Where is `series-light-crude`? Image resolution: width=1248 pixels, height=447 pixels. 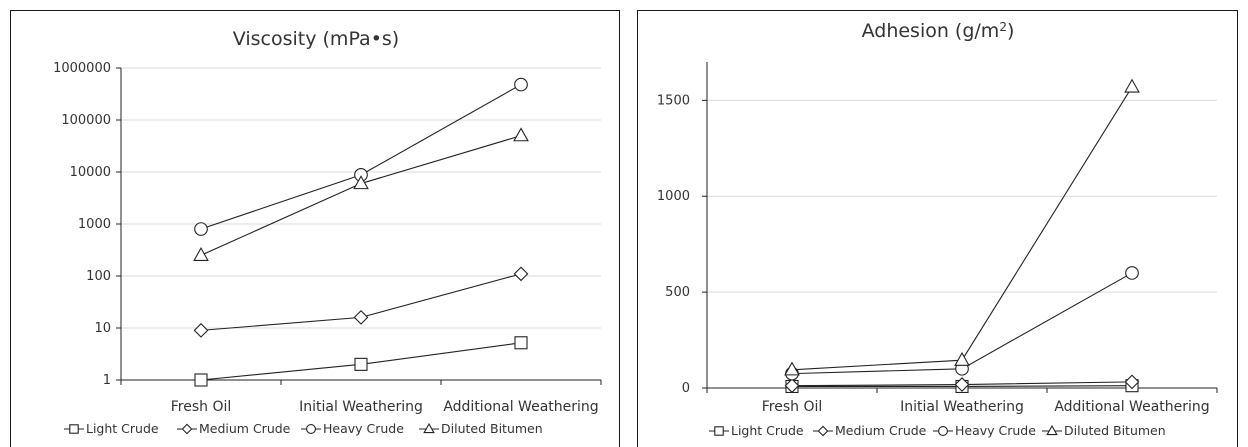 series-light-crude is located at coordinates (361, 361).